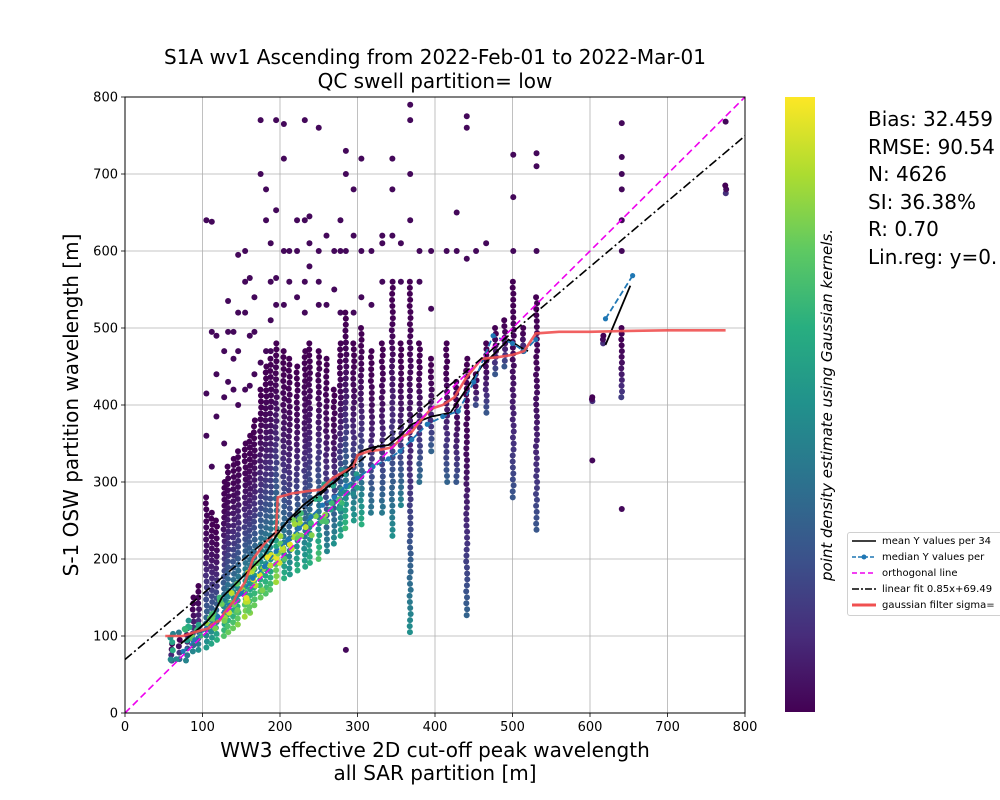 Image resolution: width=1000 pixels, height=800 pixels. Describe the element at coordinates (435, 750) in the screenshot. I see `x-axis-label-line1: WW3 effective 2D cut-off peak wavelength` at that location.